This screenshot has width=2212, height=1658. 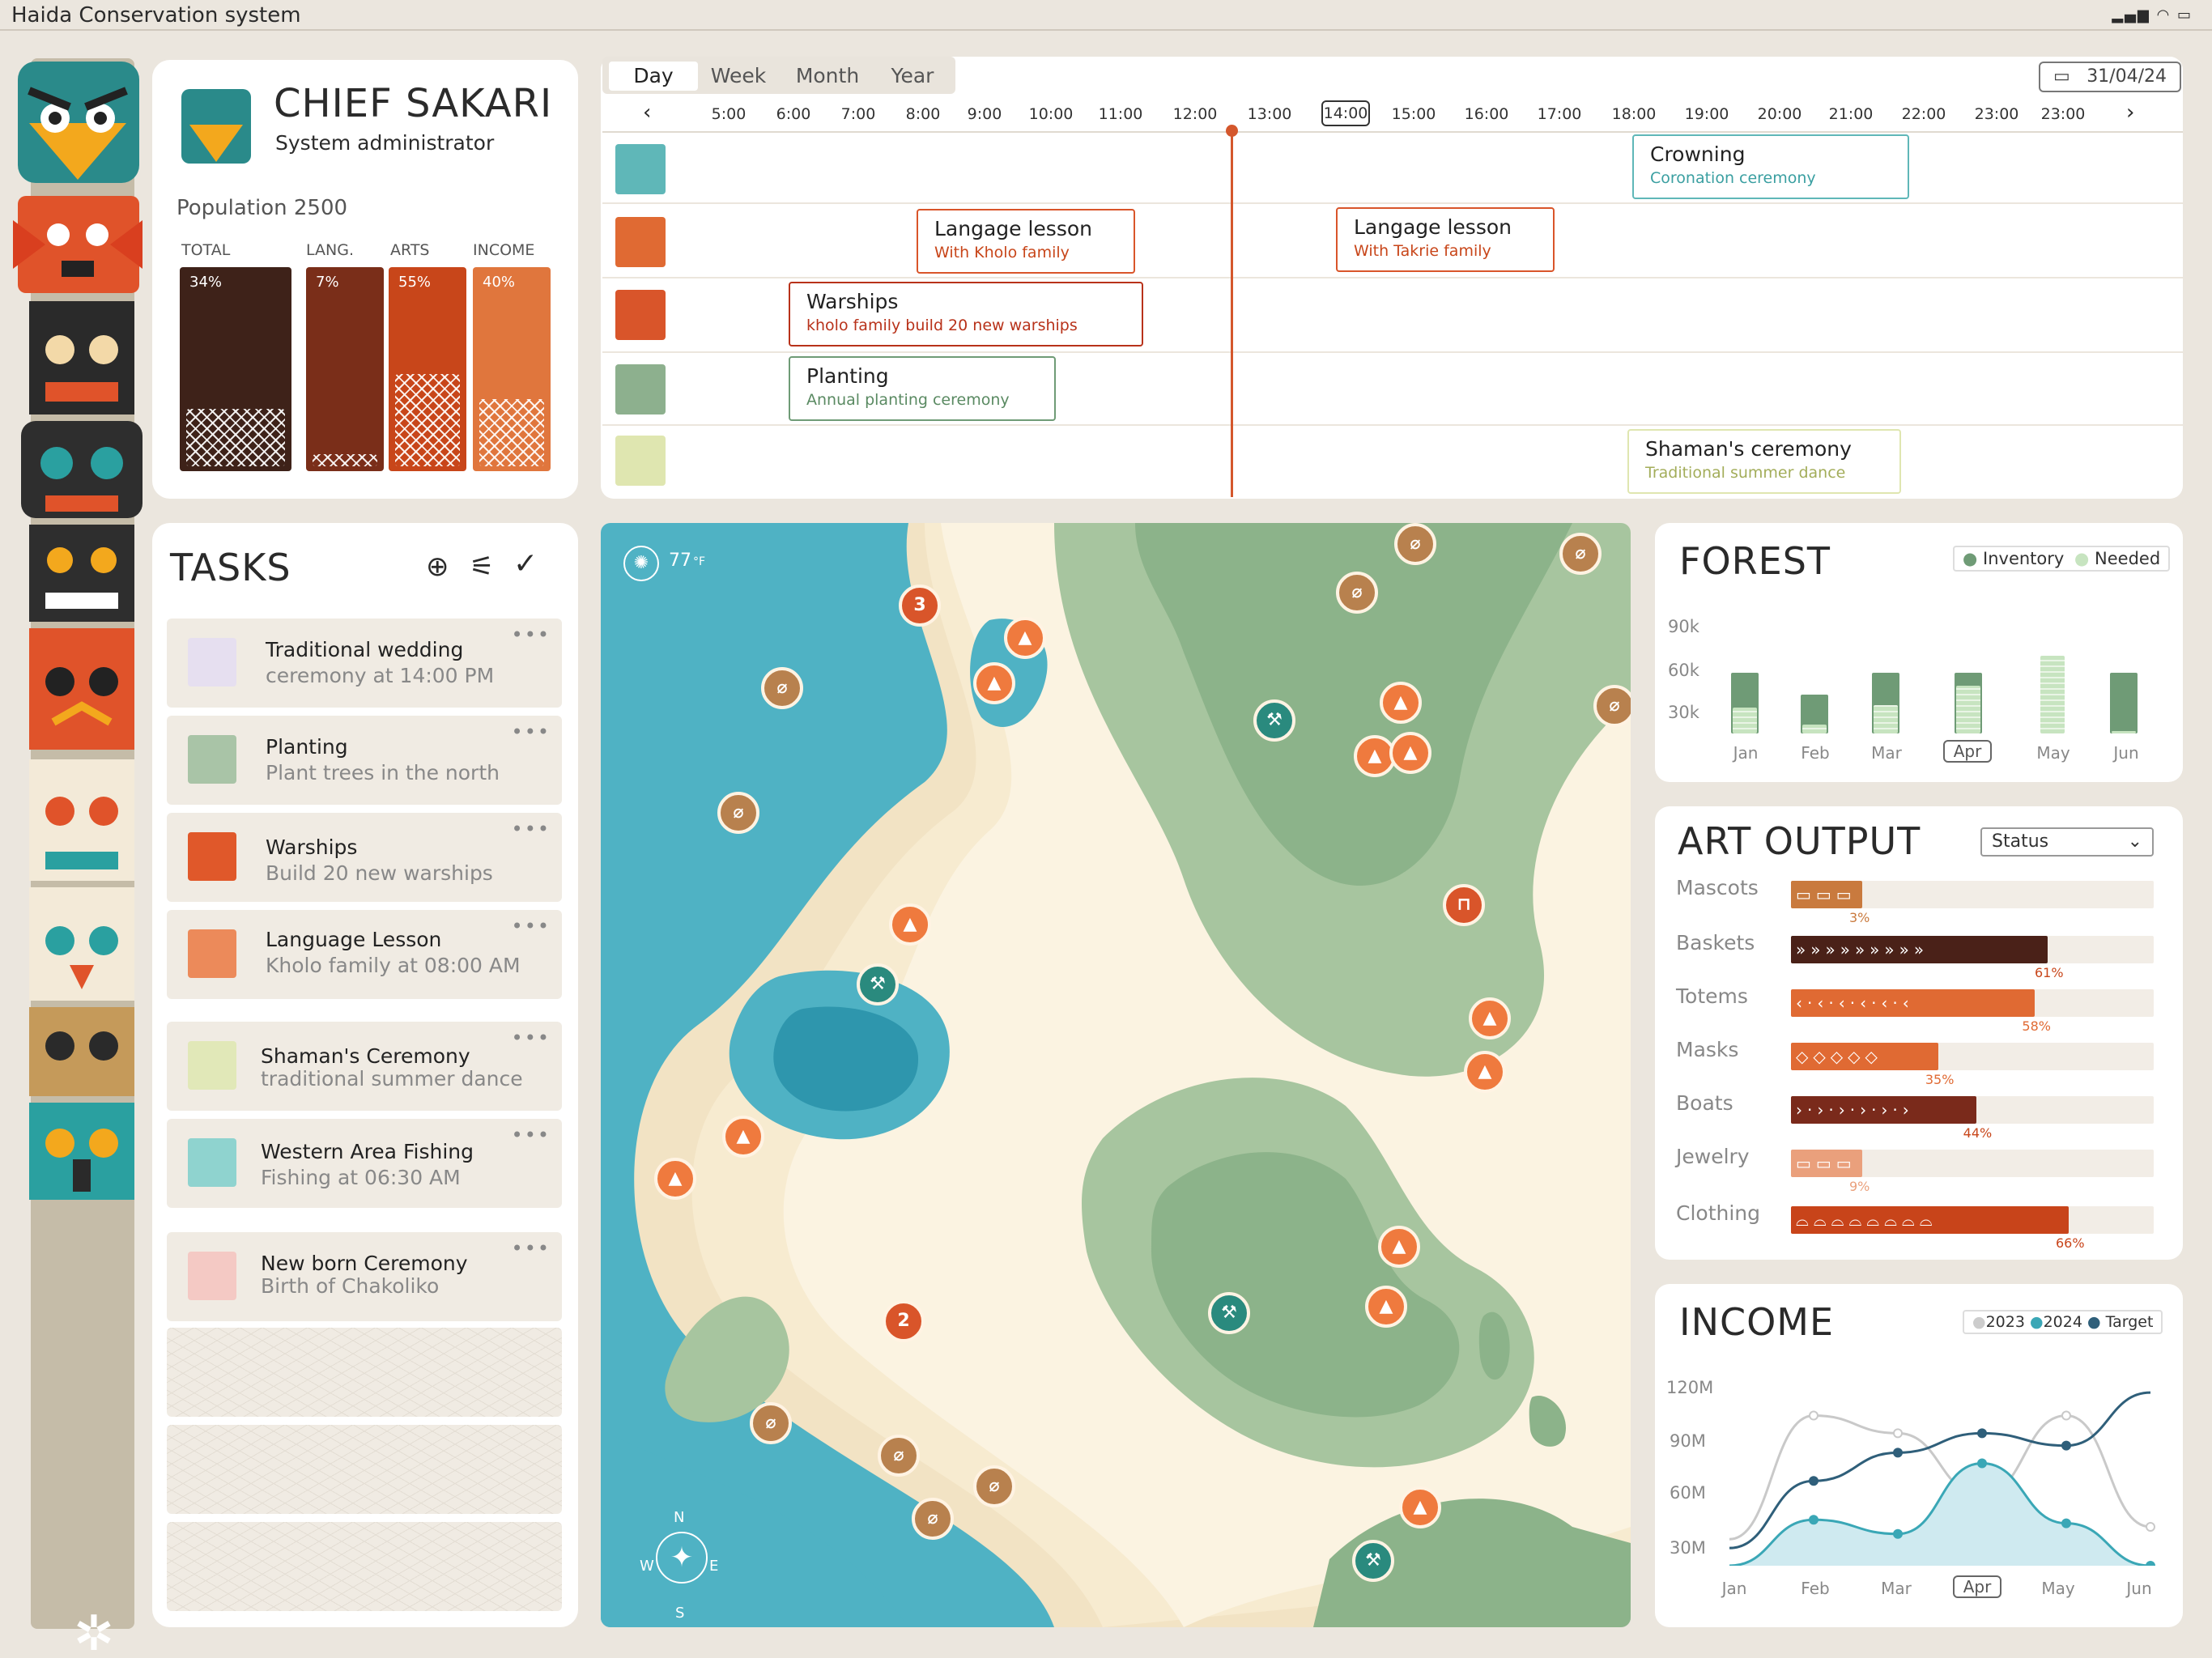 I want to click on income-point-Target-Mar, so click(x=1898, y=1453).